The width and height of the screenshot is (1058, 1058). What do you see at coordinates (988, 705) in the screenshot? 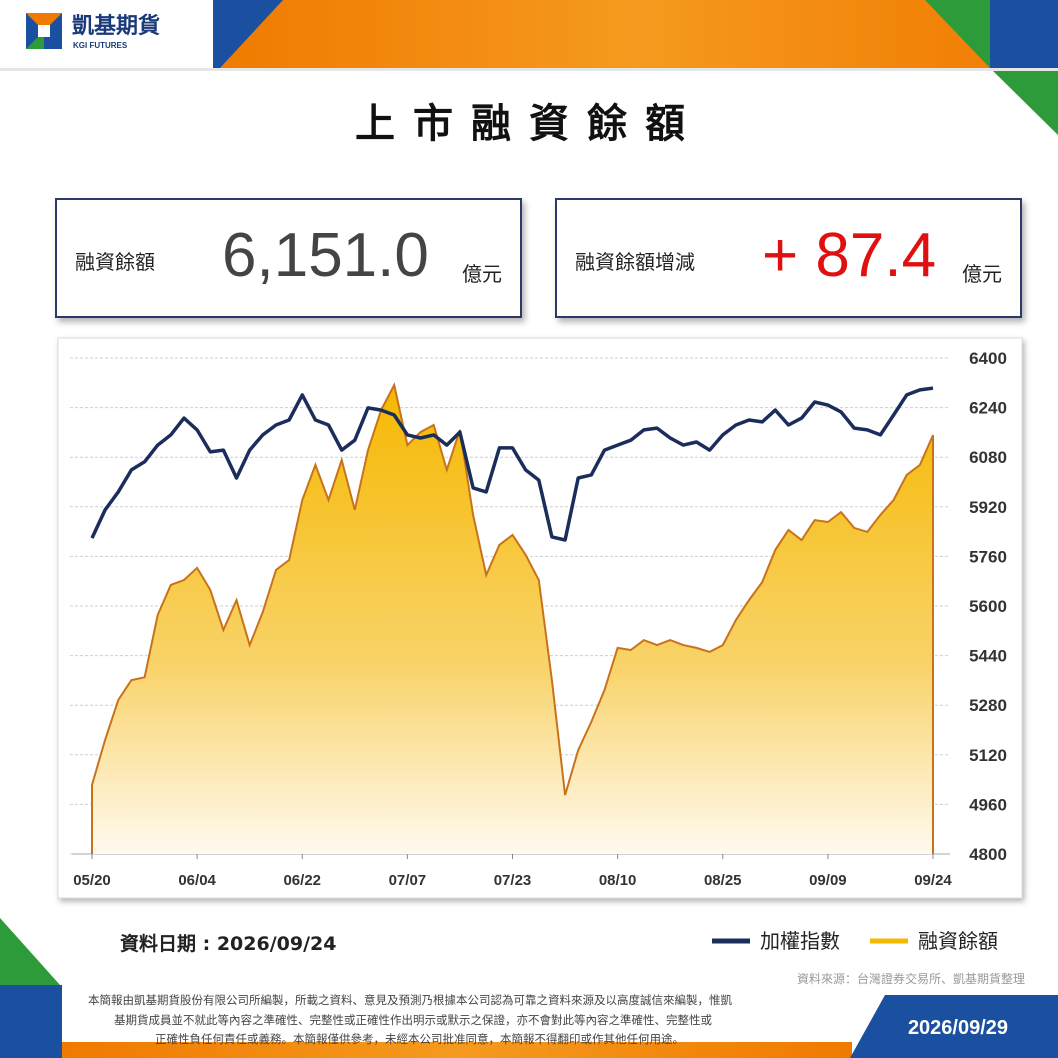
I see `y-tick-label: 5280` at bounding box center [988, 705].